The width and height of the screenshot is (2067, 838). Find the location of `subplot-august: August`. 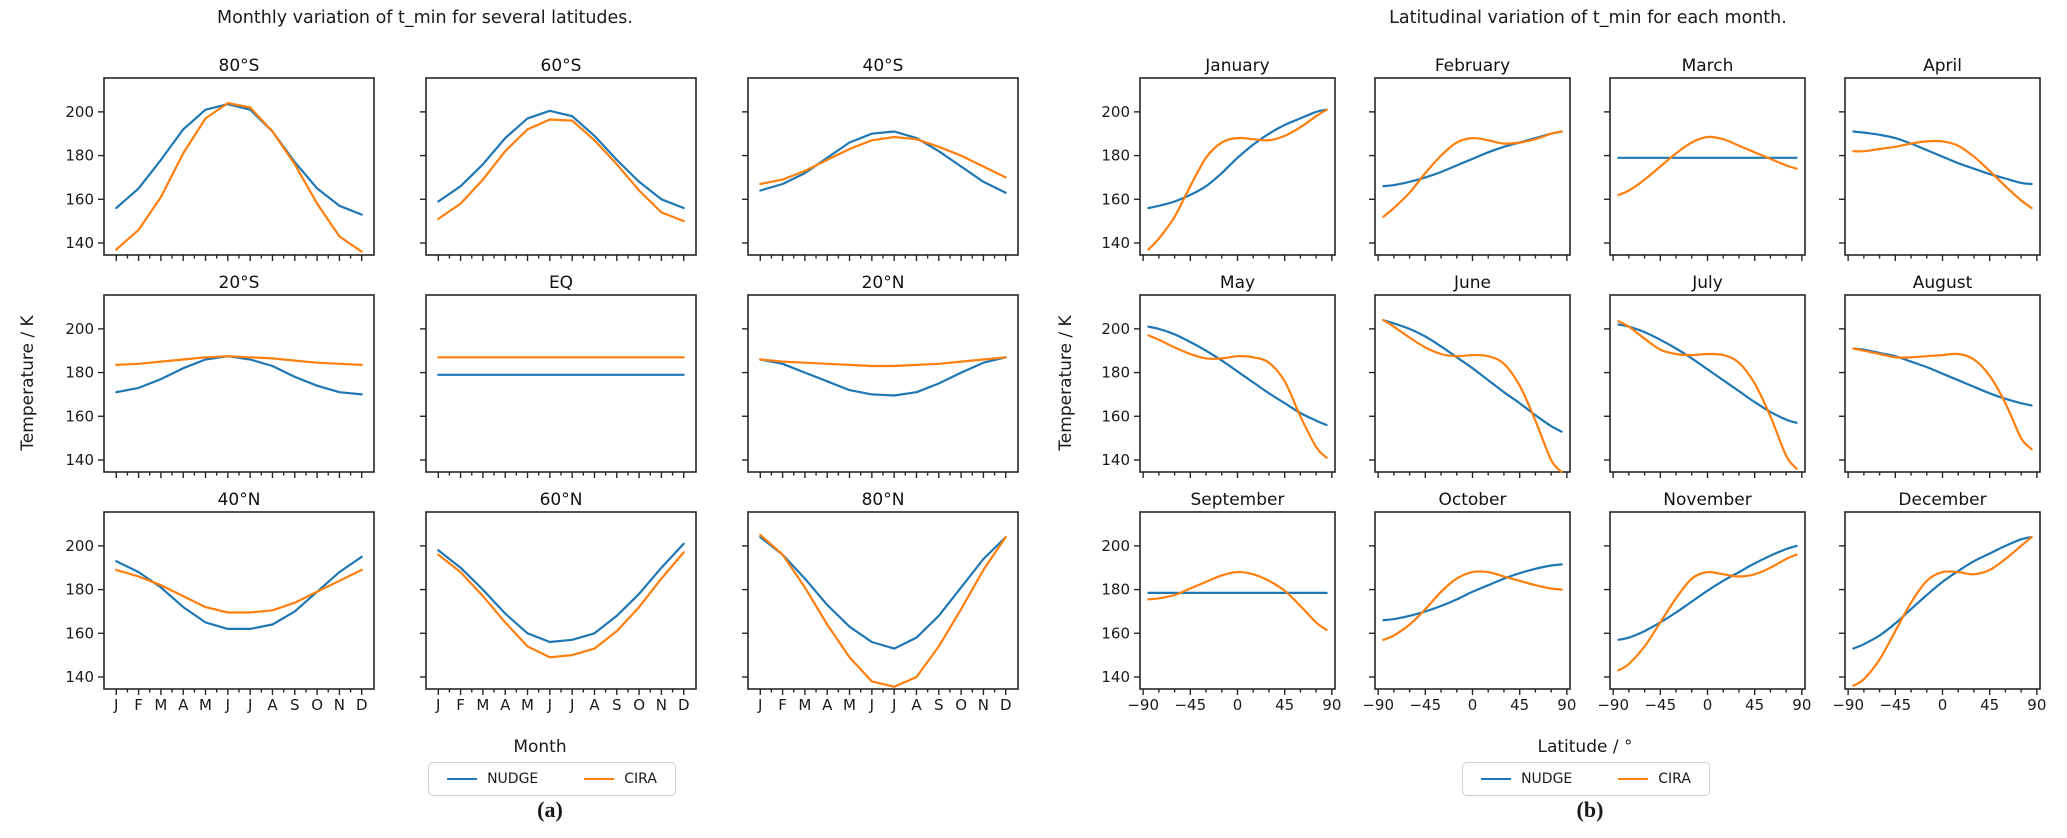

subplot-august: August is located at coordinates (1940, 375).